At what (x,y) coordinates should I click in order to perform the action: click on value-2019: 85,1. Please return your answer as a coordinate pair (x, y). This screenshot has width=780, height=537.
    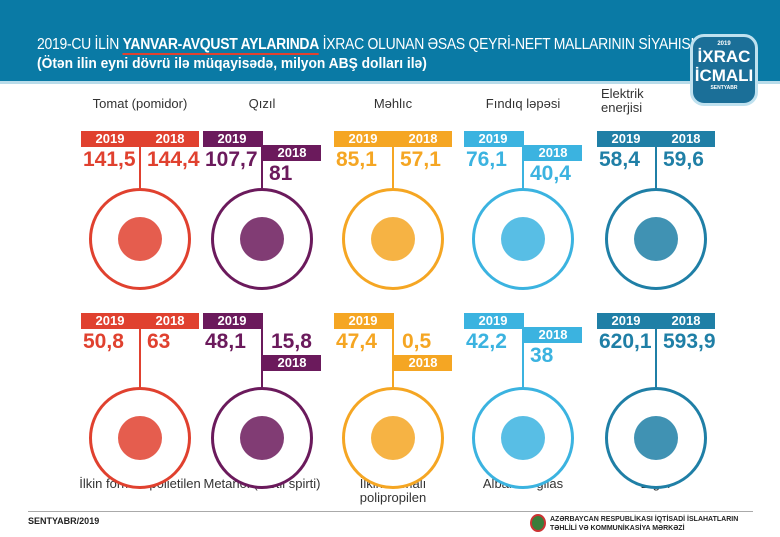
    Looking at the image, I should click on (356, 159).